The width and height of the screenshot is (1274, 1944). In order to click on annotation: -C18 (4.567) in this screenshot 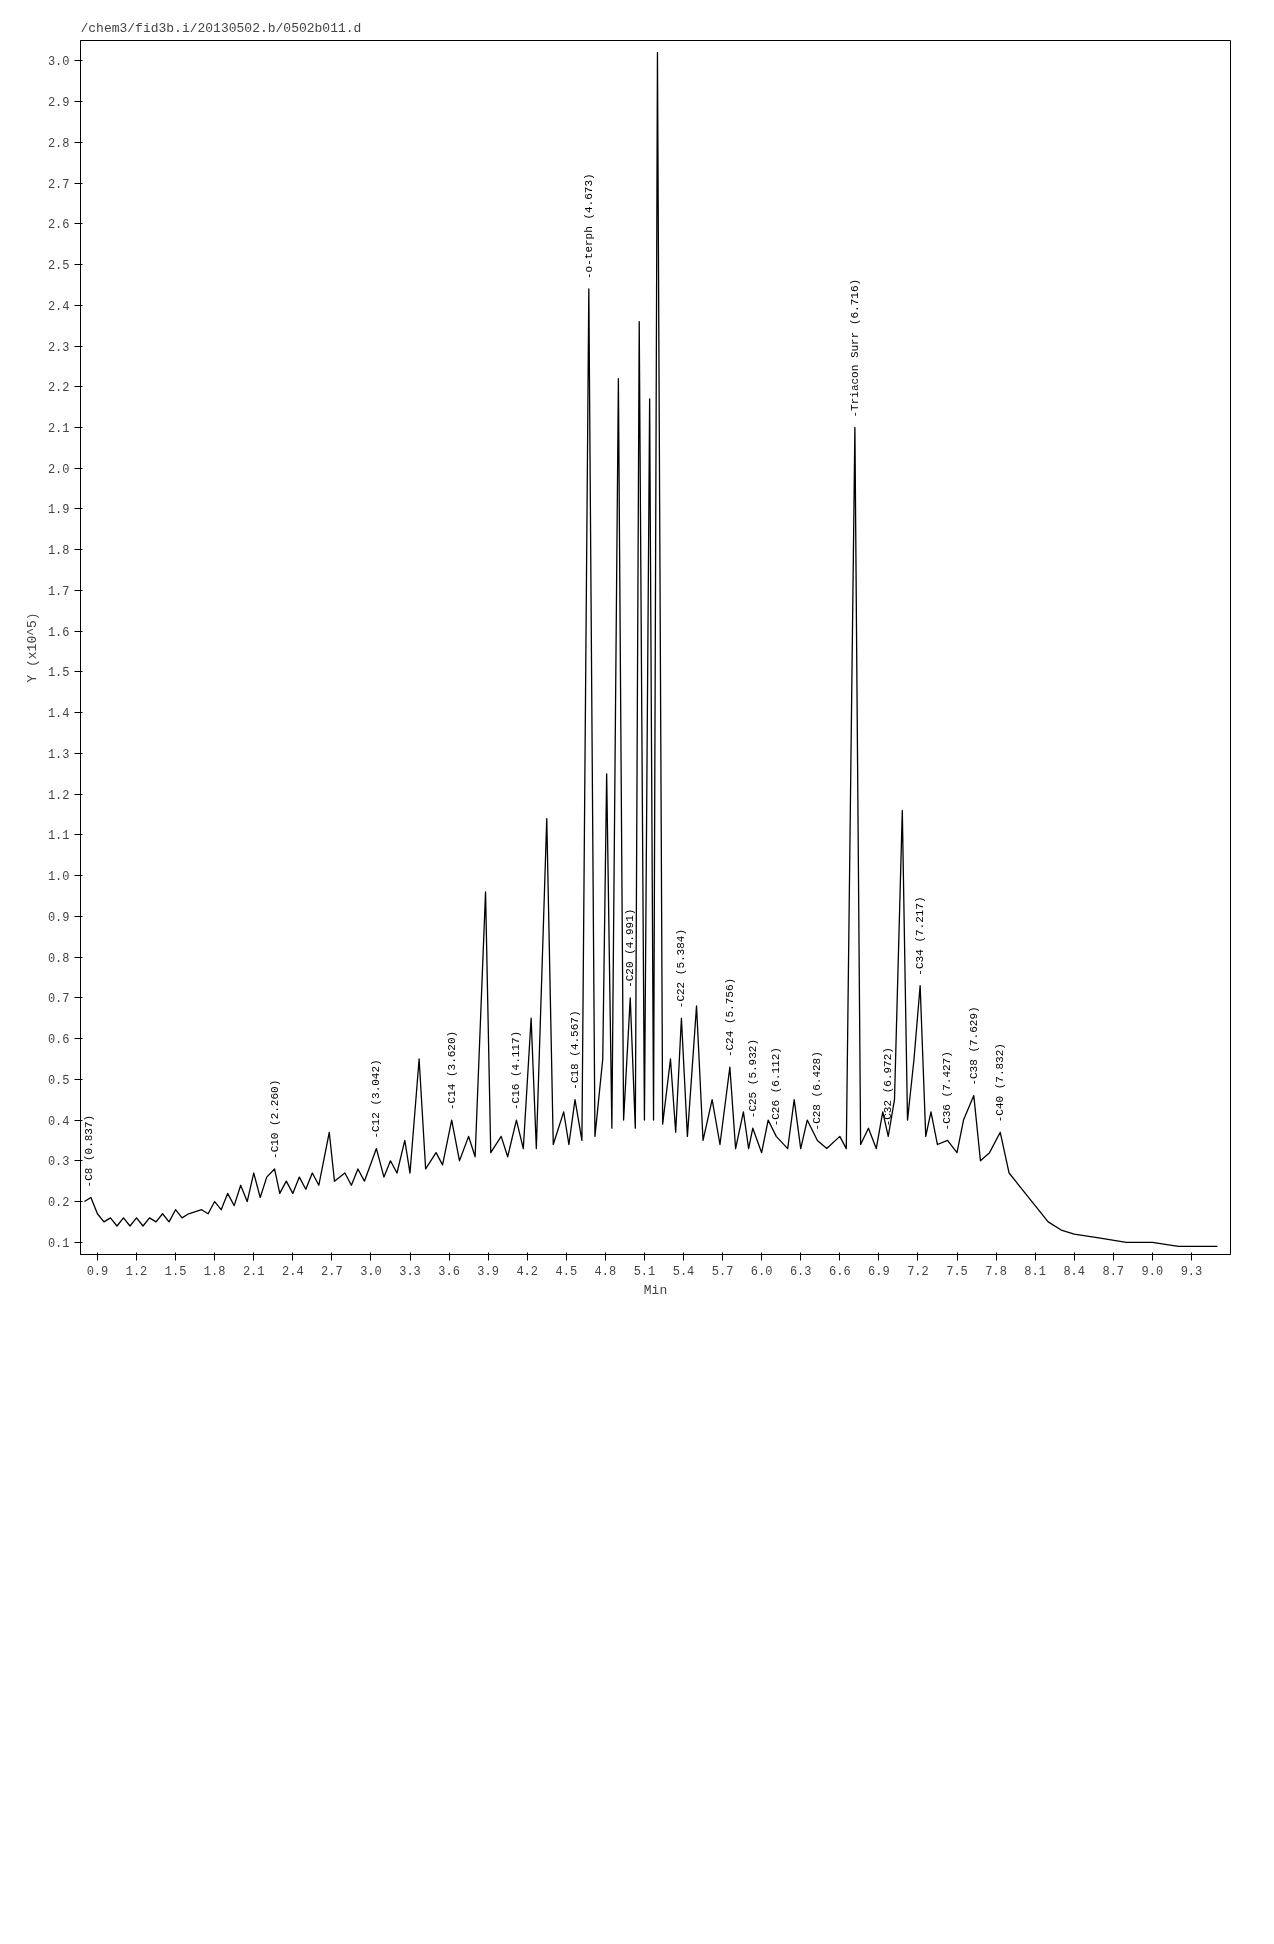, I will do `click(575, 1050)`.